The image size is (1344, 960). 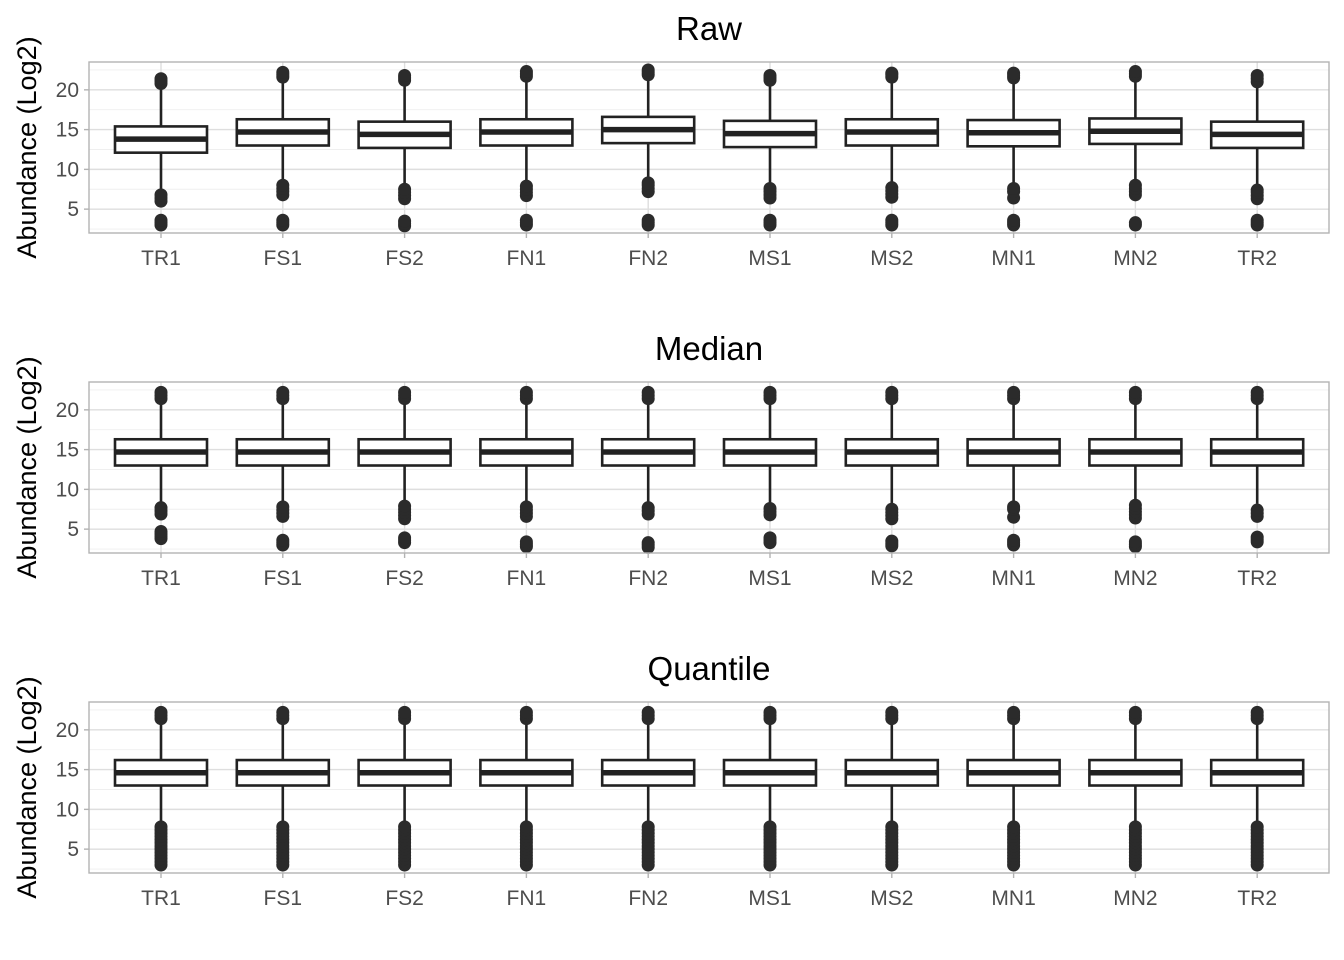 I want to click on x-tick-label: TR1, so click(x=161, y=578).